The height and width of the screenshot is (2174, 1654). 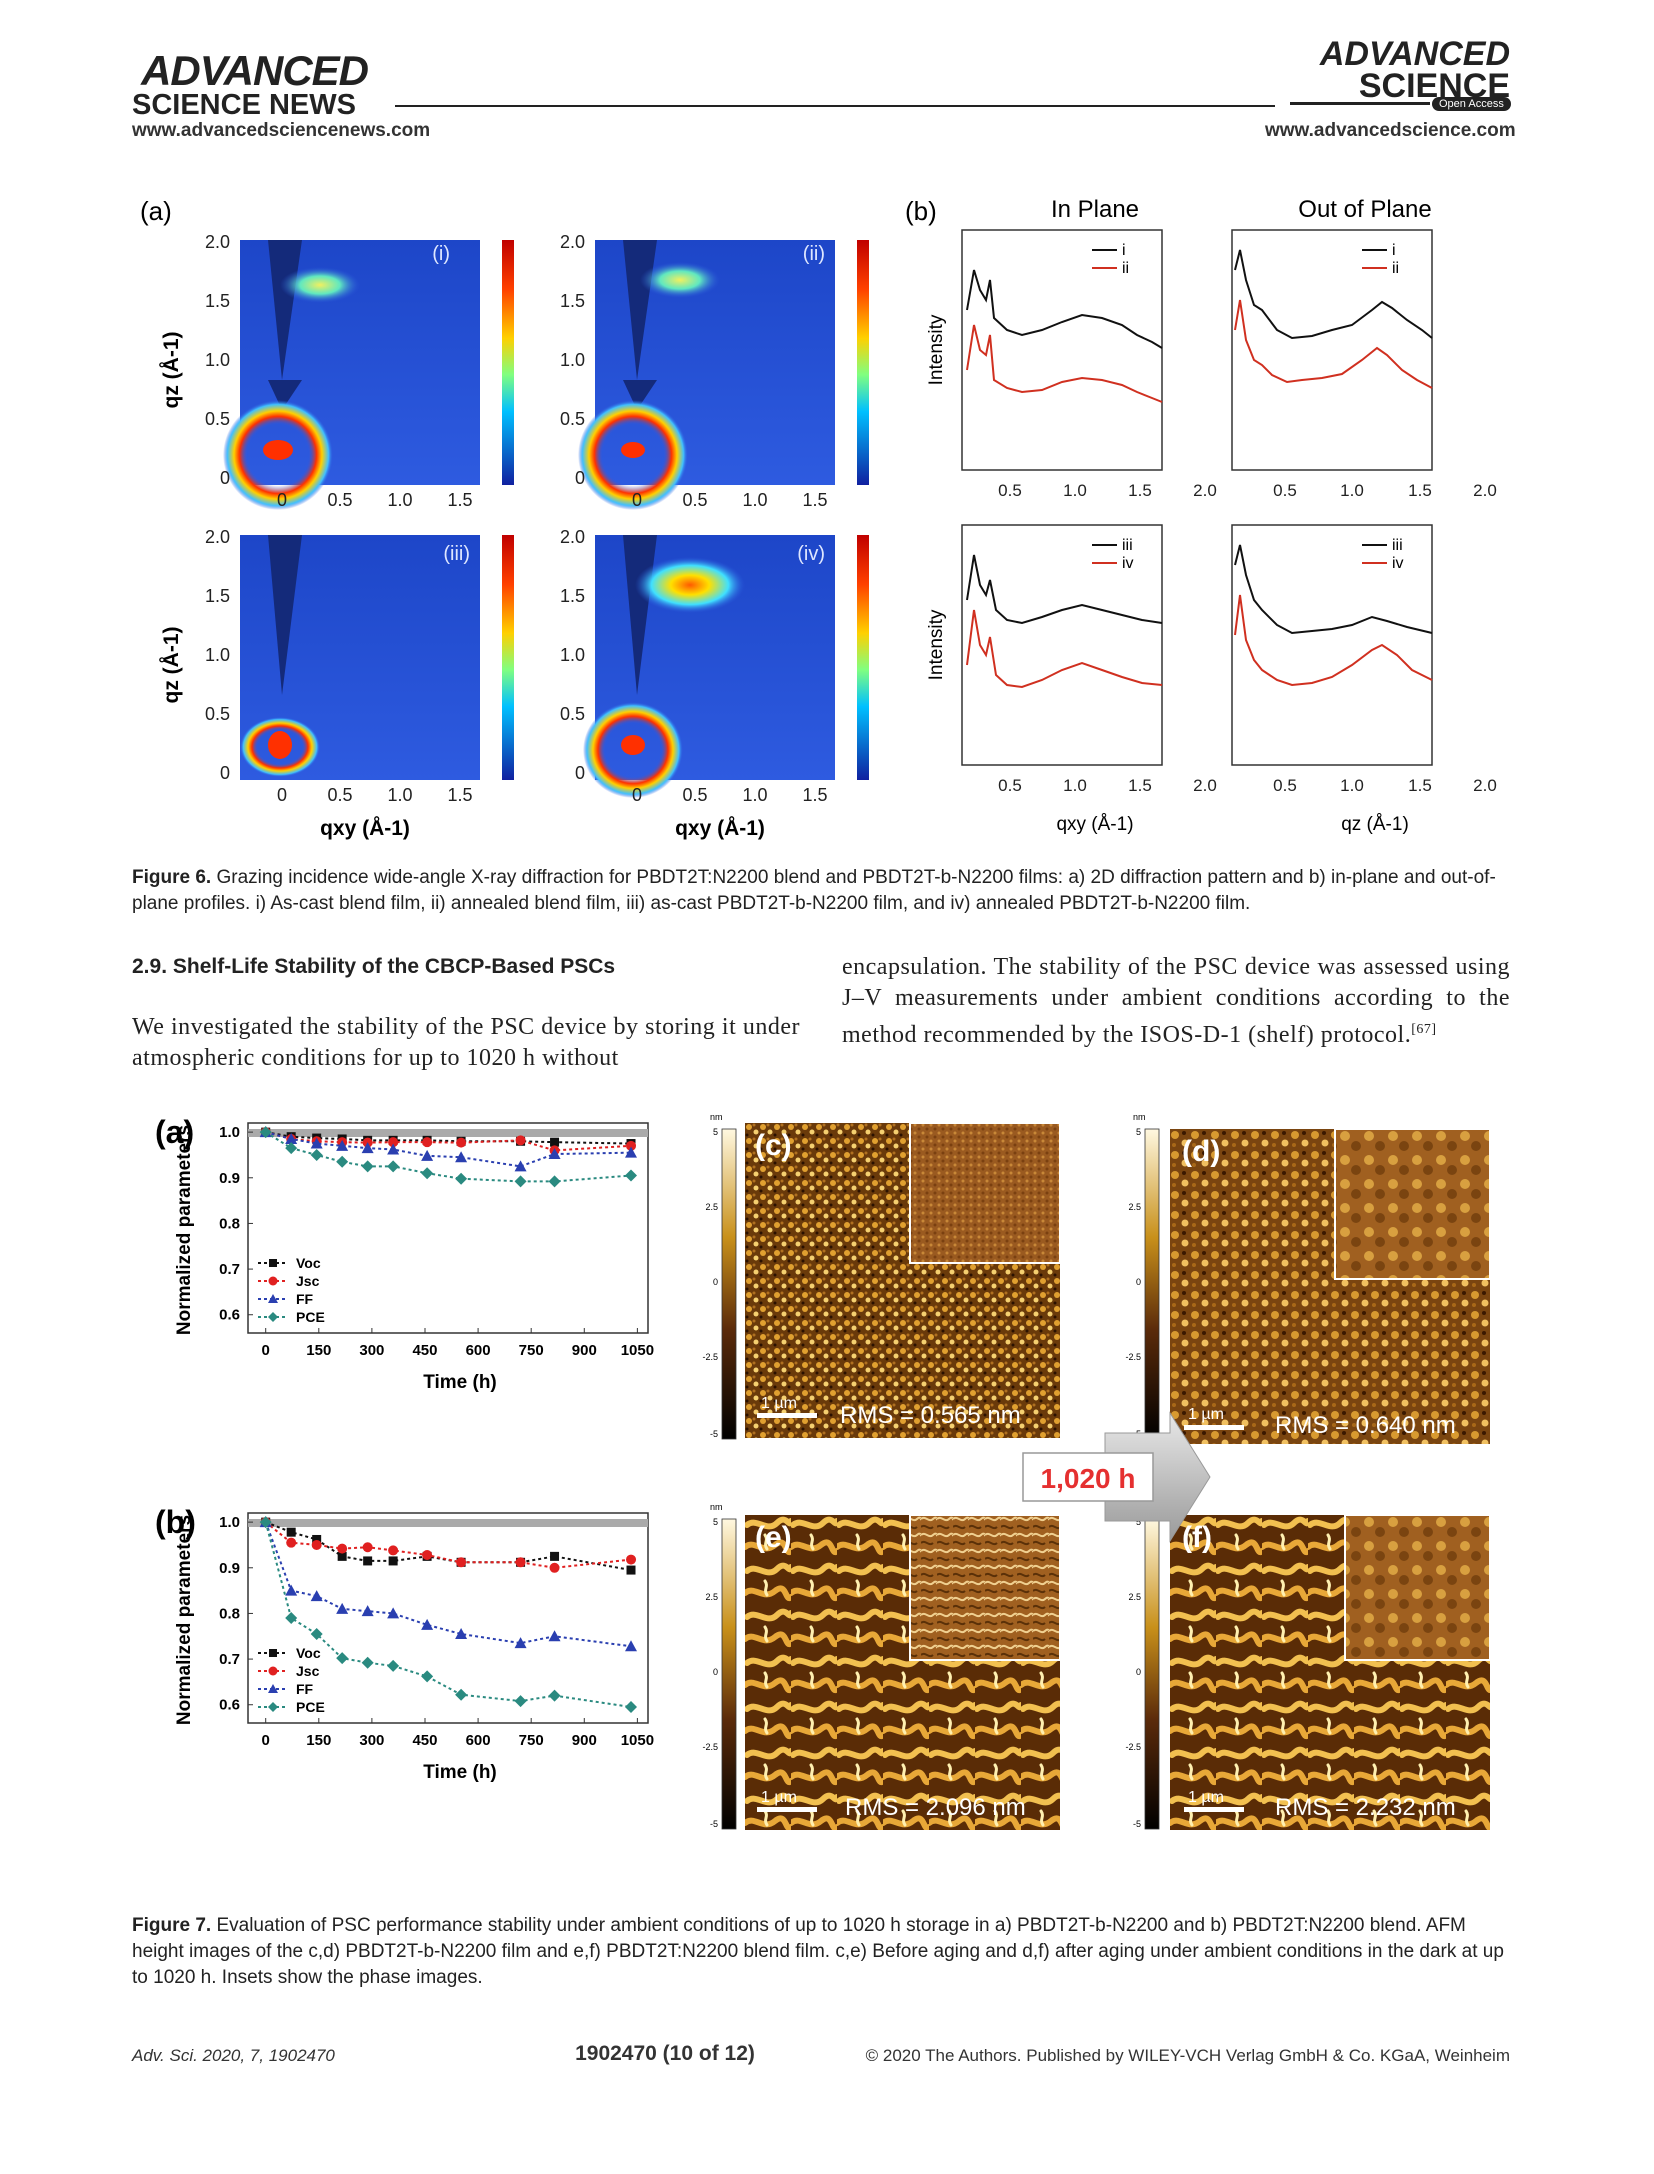 What do you see at coordinates (217, 655) in the screenshot?
I see `a-ytick: 1.0` at bounding box center [217, 655].